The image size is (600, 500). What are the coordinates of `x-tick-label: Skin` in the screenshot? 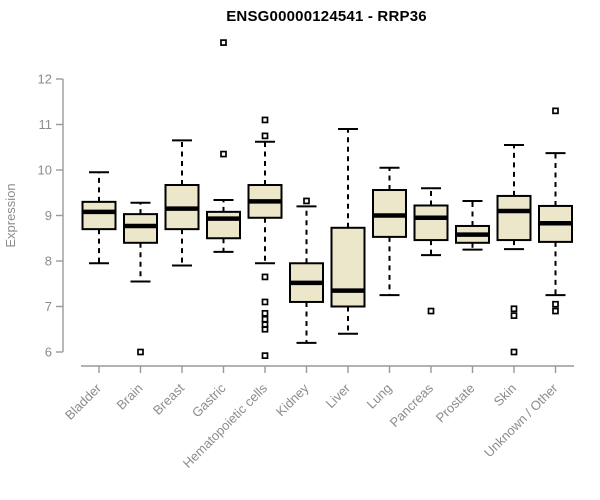 It's located at (505, 395).